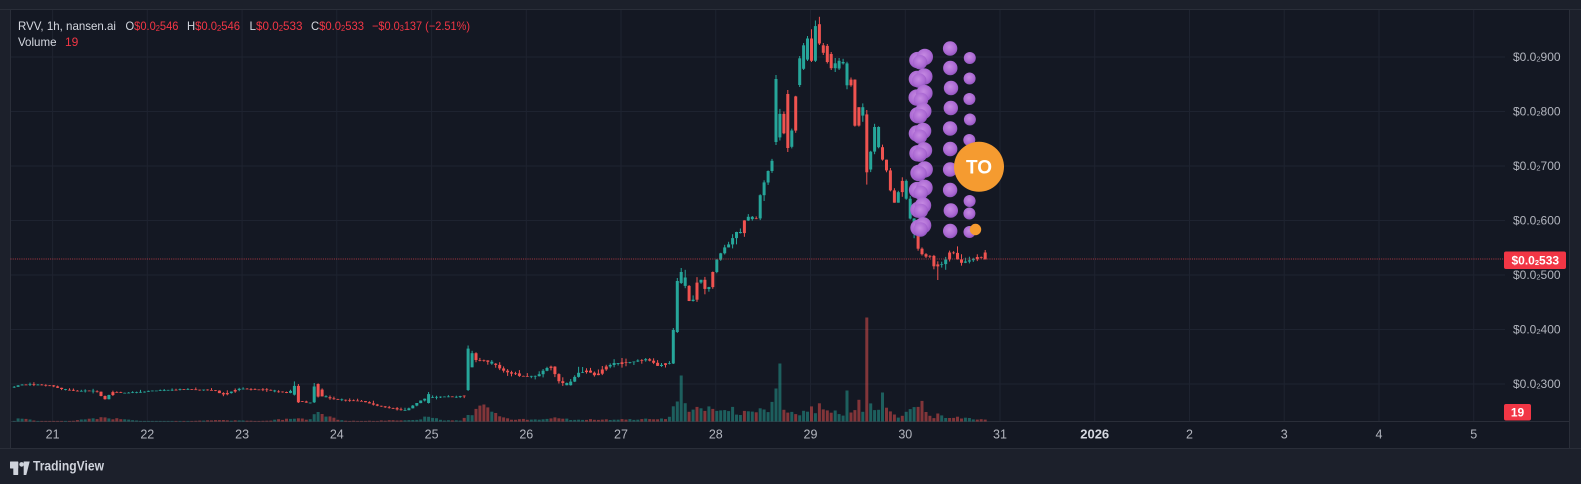  I want to click on svg-text: $0.02300, so click(1537, 384).